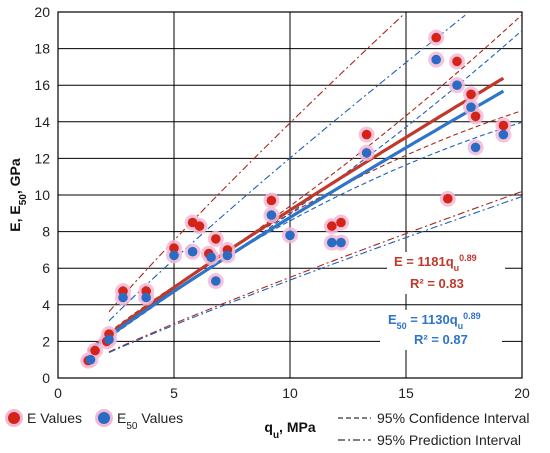 Image resolution: width=550 pixels, height=453 pixels. Describe the element at coordinates (46, 268) in the screenshot. I see `y-tick-label: 6` at that location.